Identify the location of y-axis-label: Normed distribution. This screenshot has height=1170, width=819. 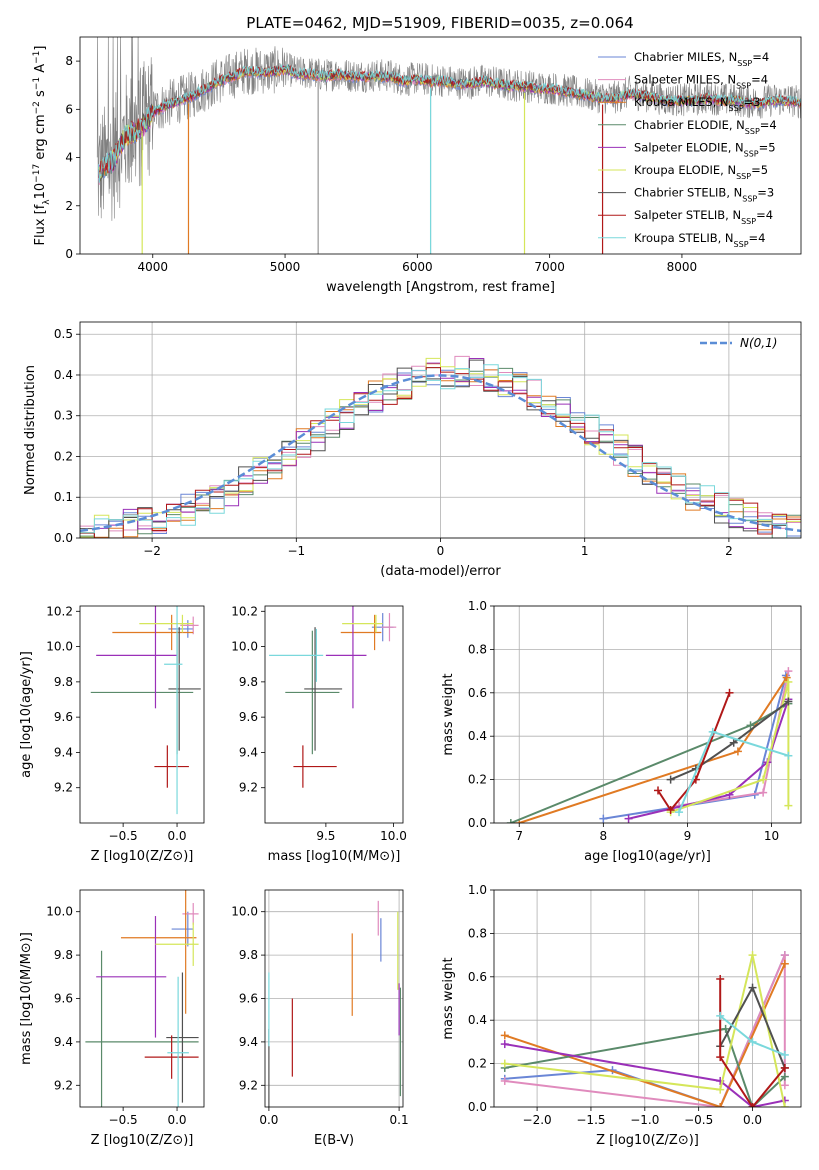
(30, 430).